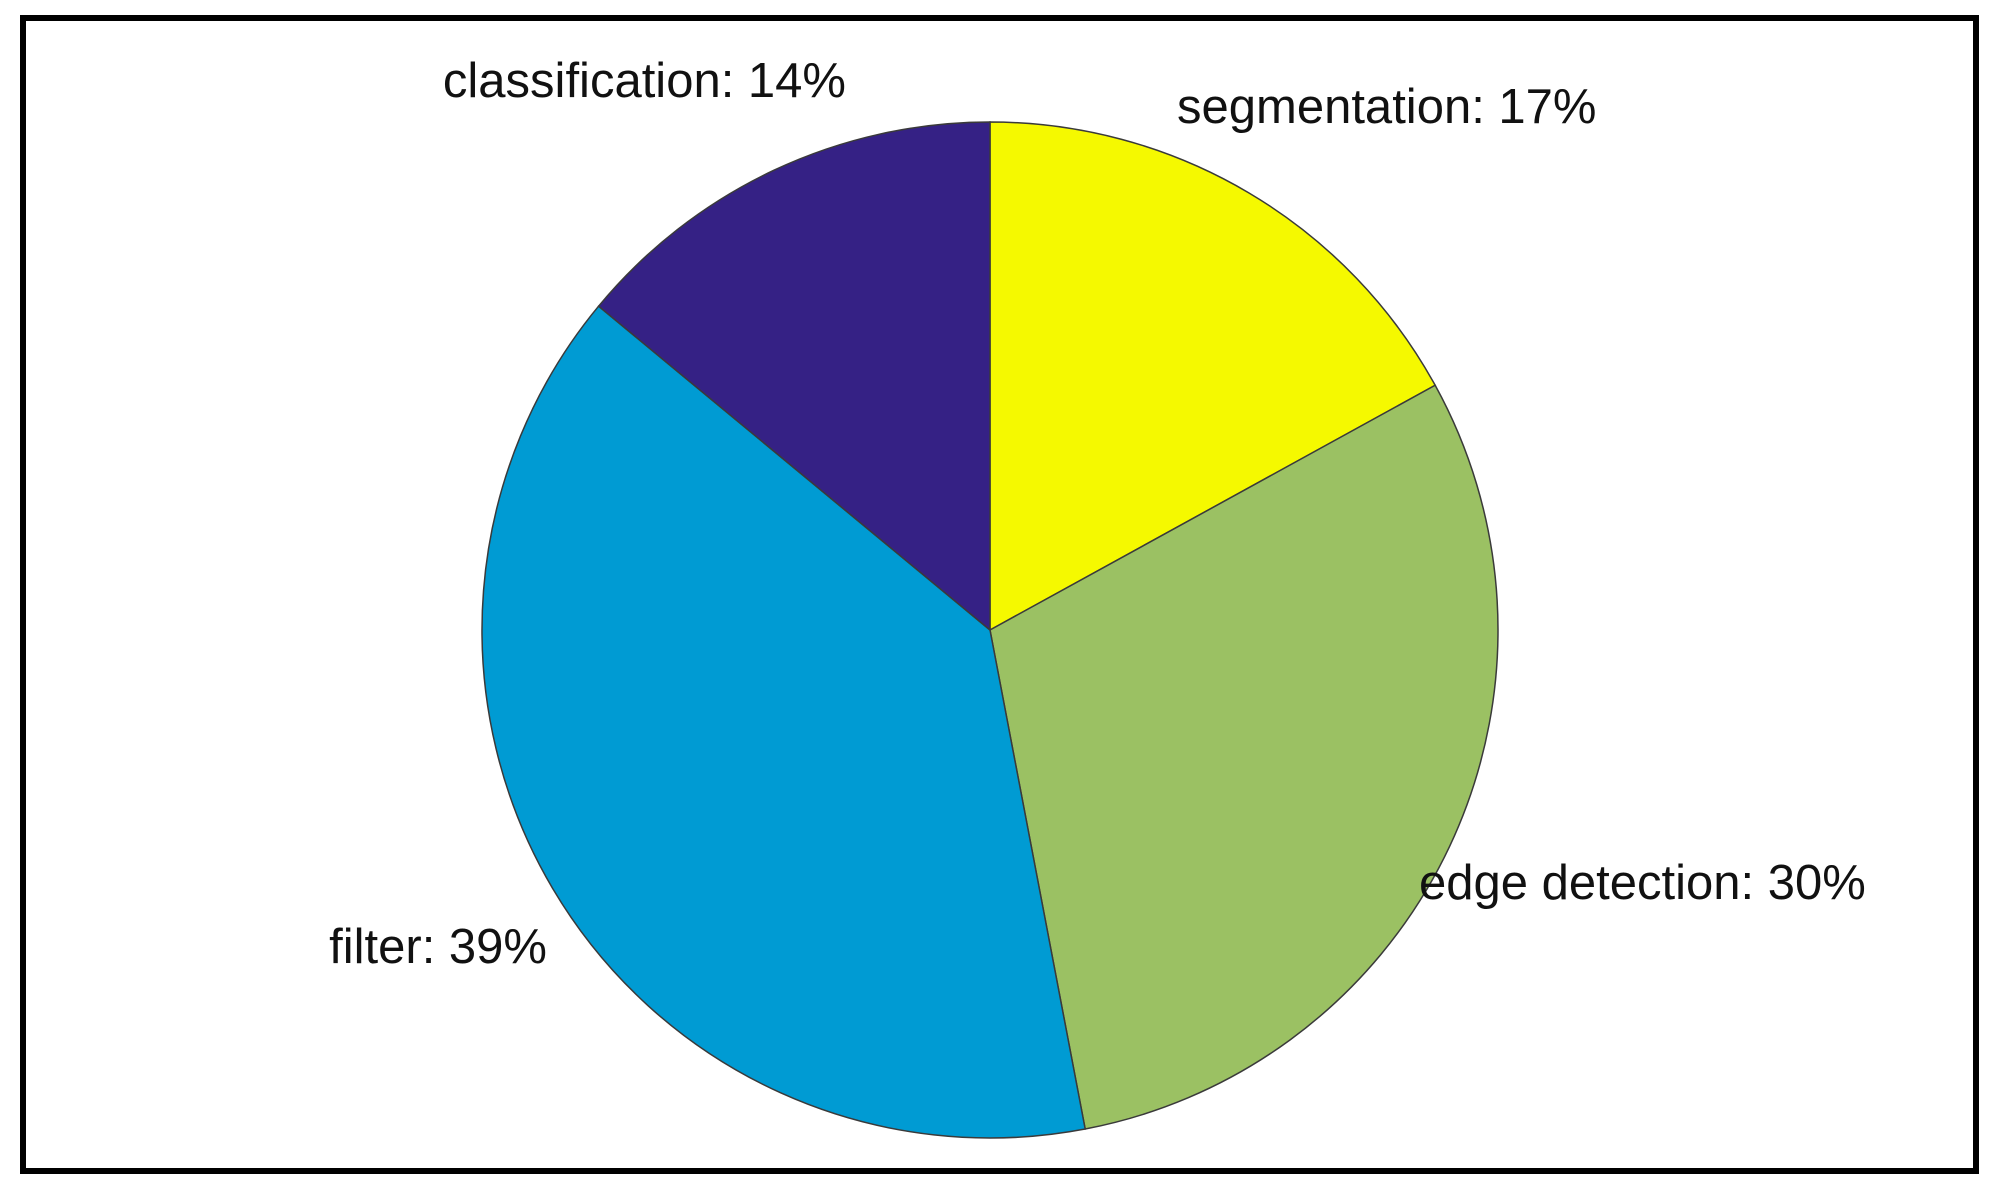  What do you see at coordinates (1642, 883) in the screenshot?
I see `slice-label: edge detection: 30%` at bounding box center [1642, 883].